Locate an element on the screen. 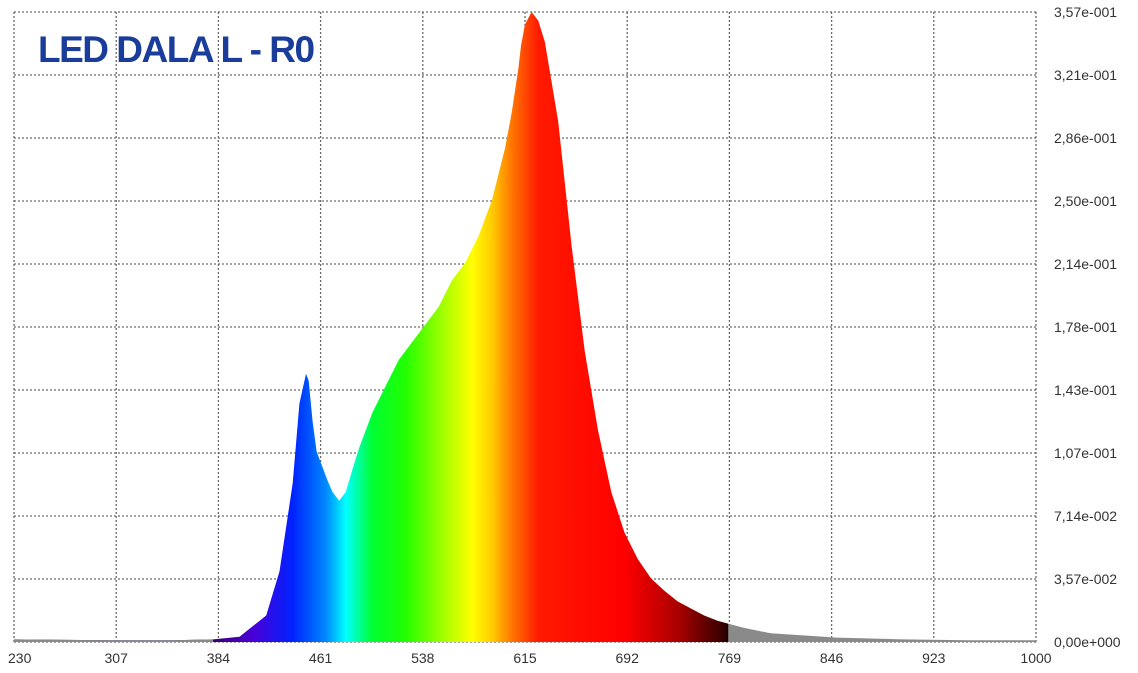  x-tick-label: 384 is located at coordinates (219, 658).